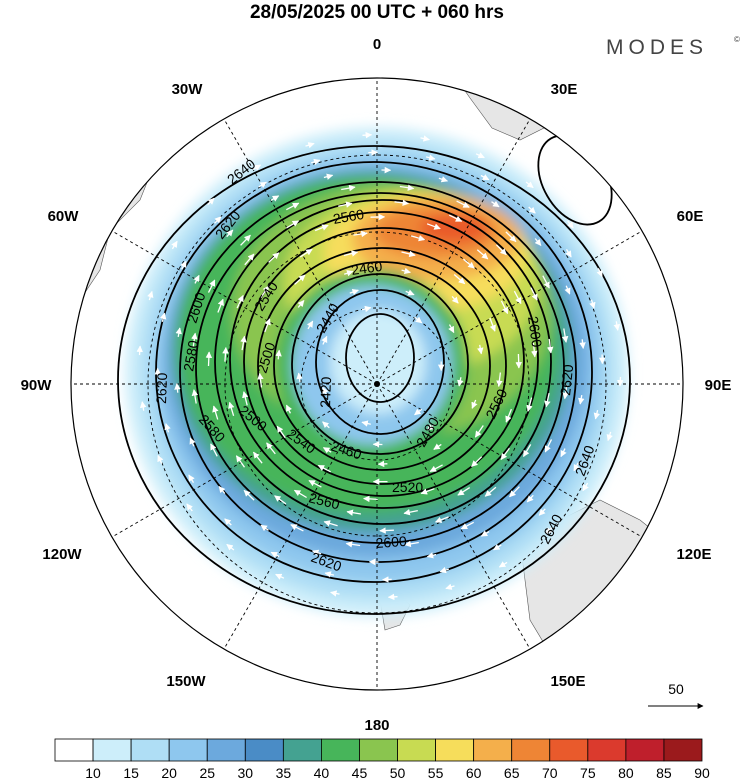 This screenshot has width=750, height=782. I want to click on reference-vector: 50, so click(676, 695).